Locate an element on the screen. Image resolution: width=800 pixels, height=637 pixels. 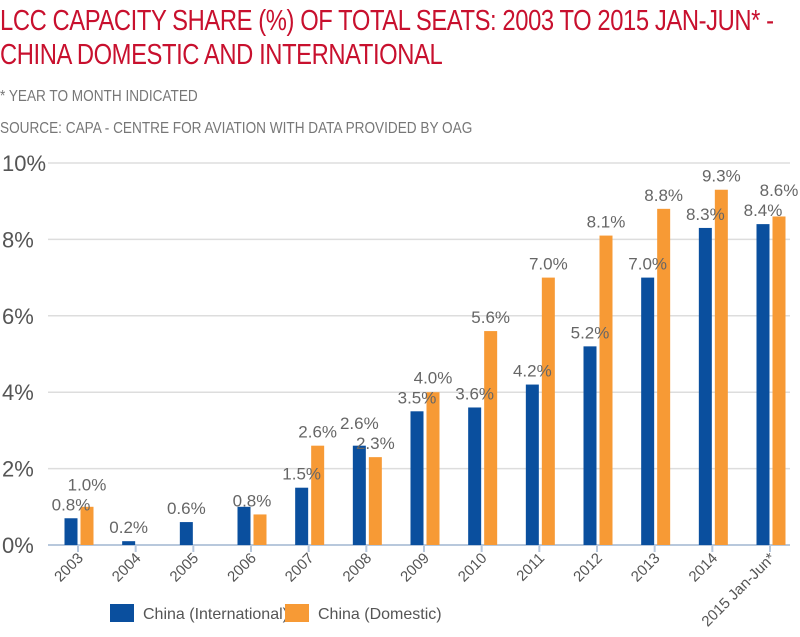
data-label: 0.2% is located at coordinates (128, 527).